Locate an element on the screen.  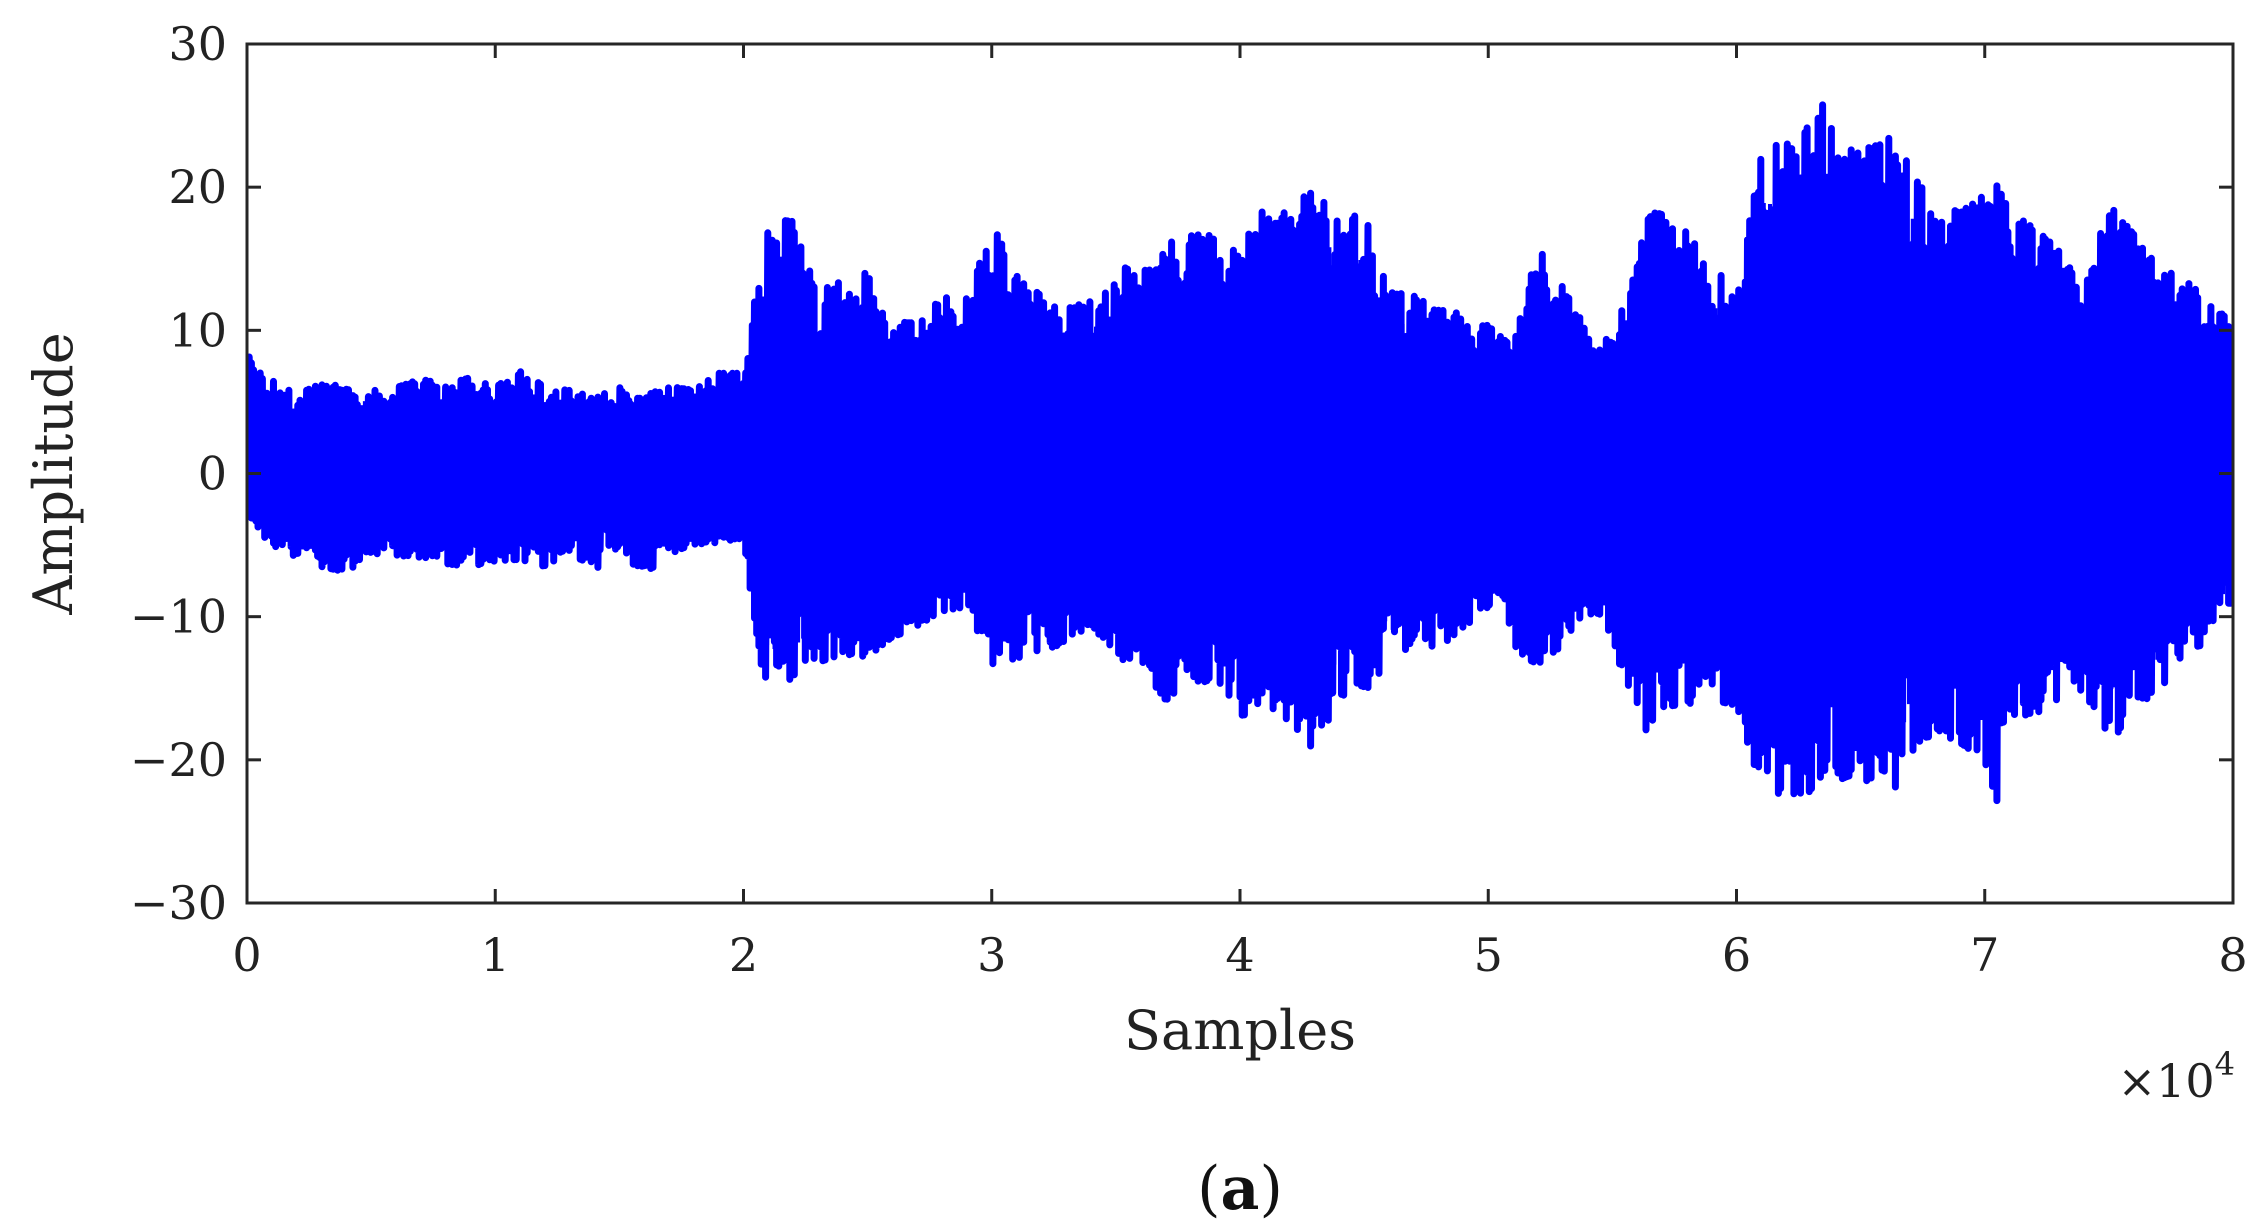
caption-open-paren: ( is located at coordinates (1208, 1188).